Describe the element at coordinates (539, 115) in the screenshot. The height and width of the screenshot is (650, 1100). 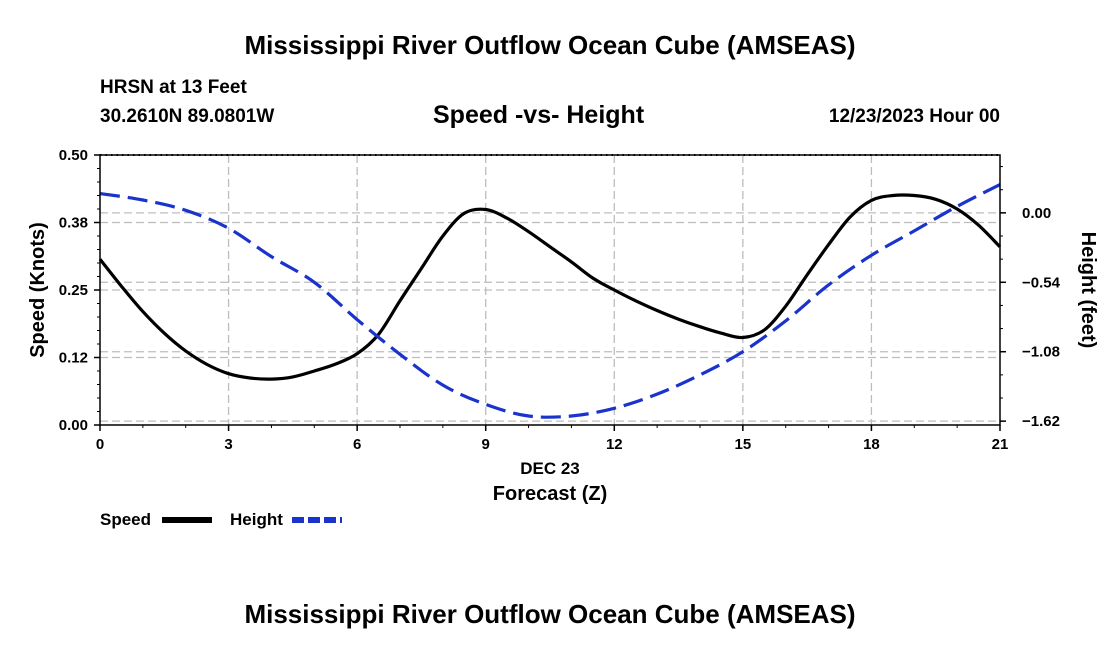
I see `chart-subtitle: Speed -vs- Height` at that location.